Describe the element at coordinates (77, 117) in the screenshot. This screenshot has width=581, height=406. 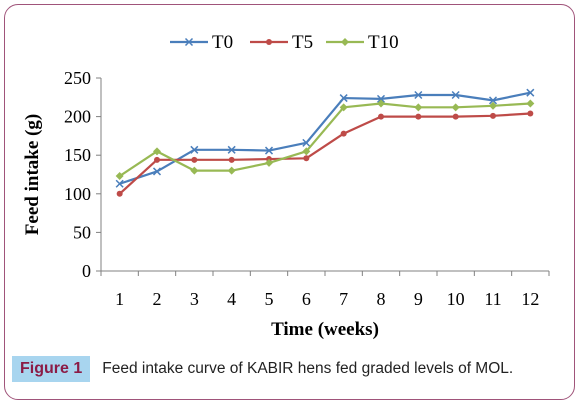
I see `y-tick-label: 200` at that location.